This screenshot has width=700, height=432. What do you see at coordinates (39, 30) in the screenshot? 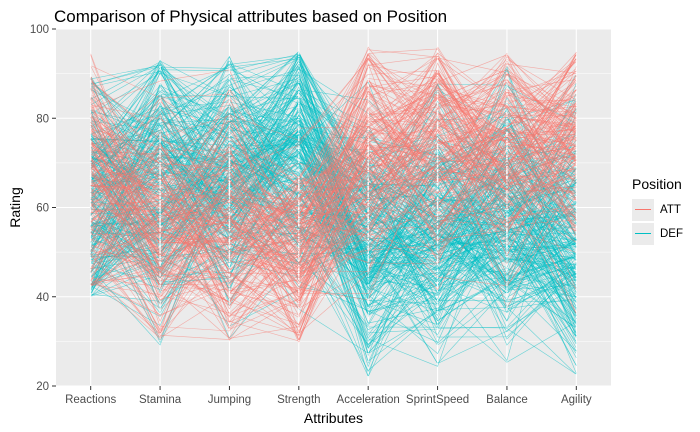
I see `y-tick-label: 100` at bounding box center [39, 30].